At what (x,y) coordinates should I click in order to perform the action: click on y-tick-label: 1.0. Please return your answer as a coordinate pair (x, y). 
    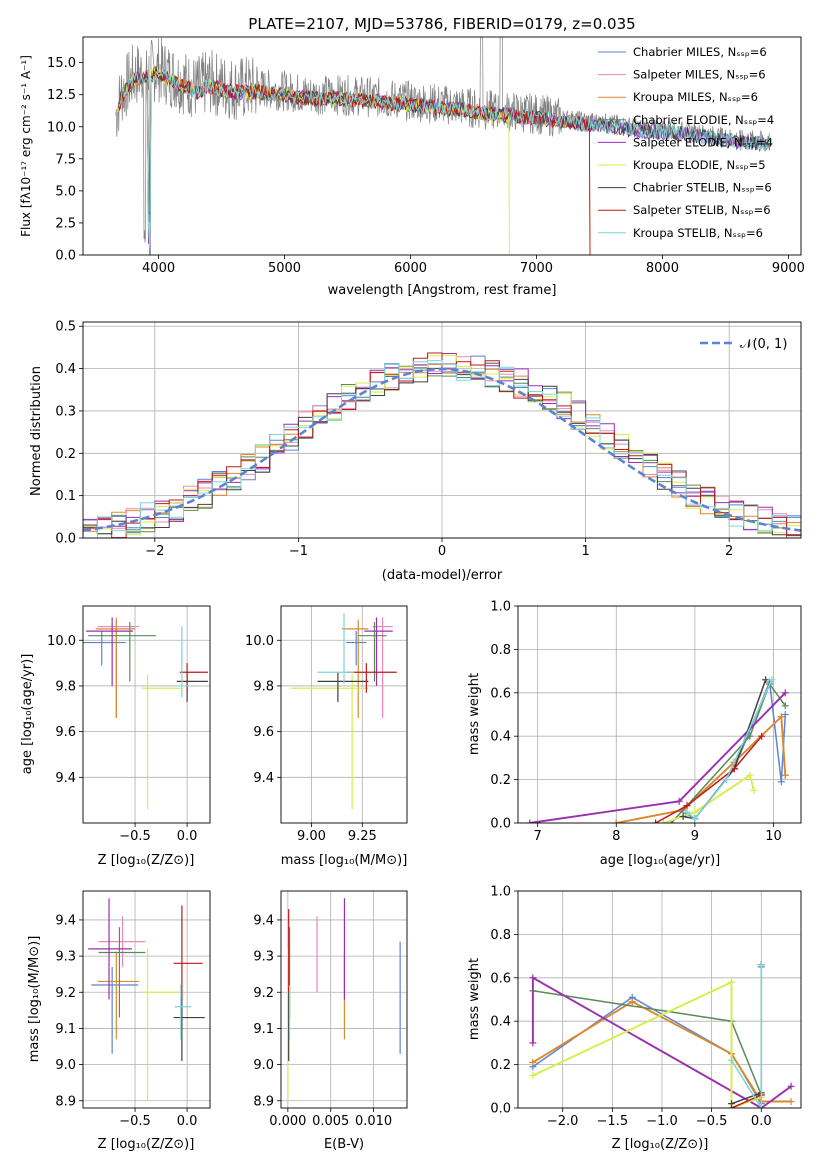
    Looking at the image, I should click on (500, 607).